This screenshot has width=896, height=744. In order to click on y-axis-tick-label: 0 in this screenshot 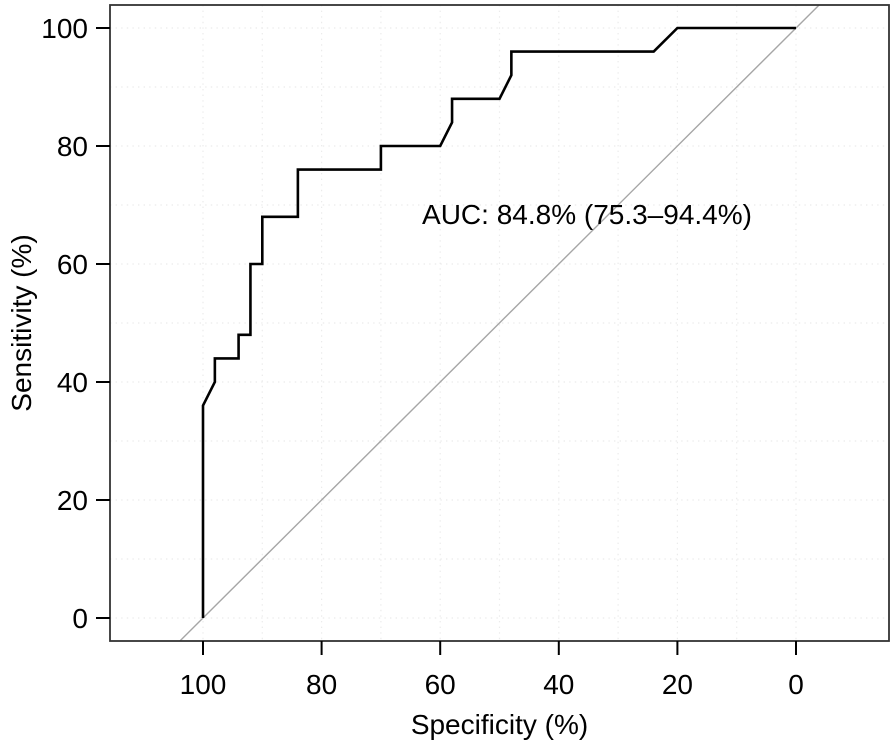, I will do `click(80, 618)`.